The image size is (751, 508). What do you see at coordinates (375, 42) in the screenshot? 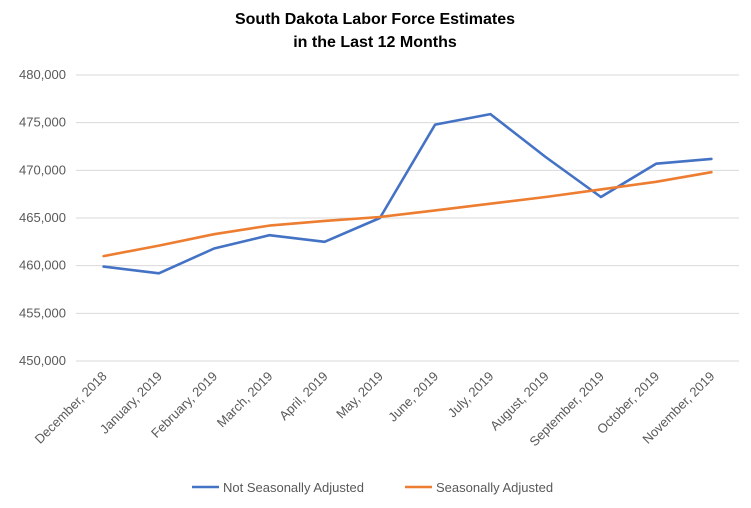
I see `chart-subtitle: in the Last 12 Months` at bounding box center [375, 42].